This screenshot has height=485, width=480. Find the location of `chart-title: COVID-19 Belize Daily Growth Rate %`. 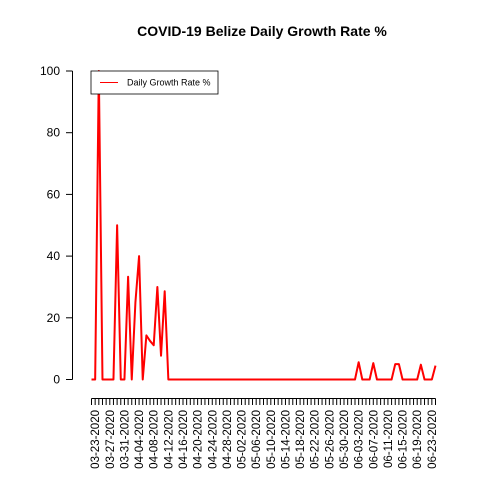

chart-title: COVID-19 Belize Daily Growth Rate % is located at coordinates (262, 31).